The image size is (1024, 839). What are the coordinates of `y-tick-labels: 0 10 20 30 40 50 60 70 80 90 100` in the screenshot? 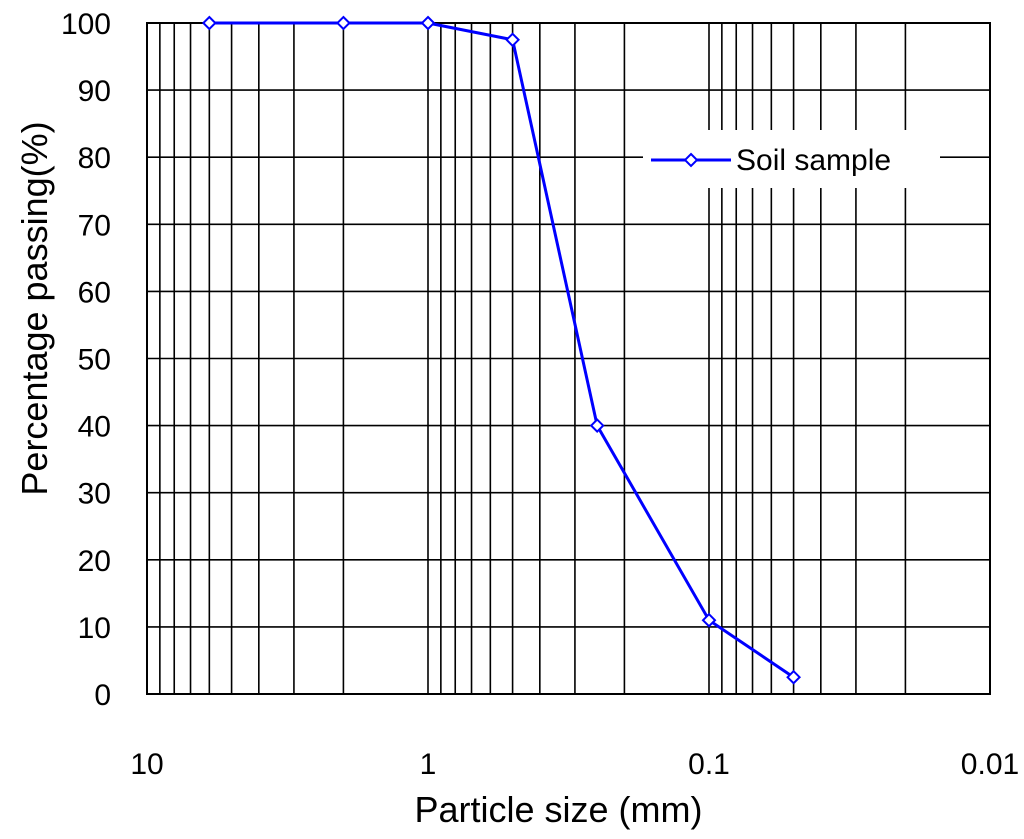 It's located at (86, 360).